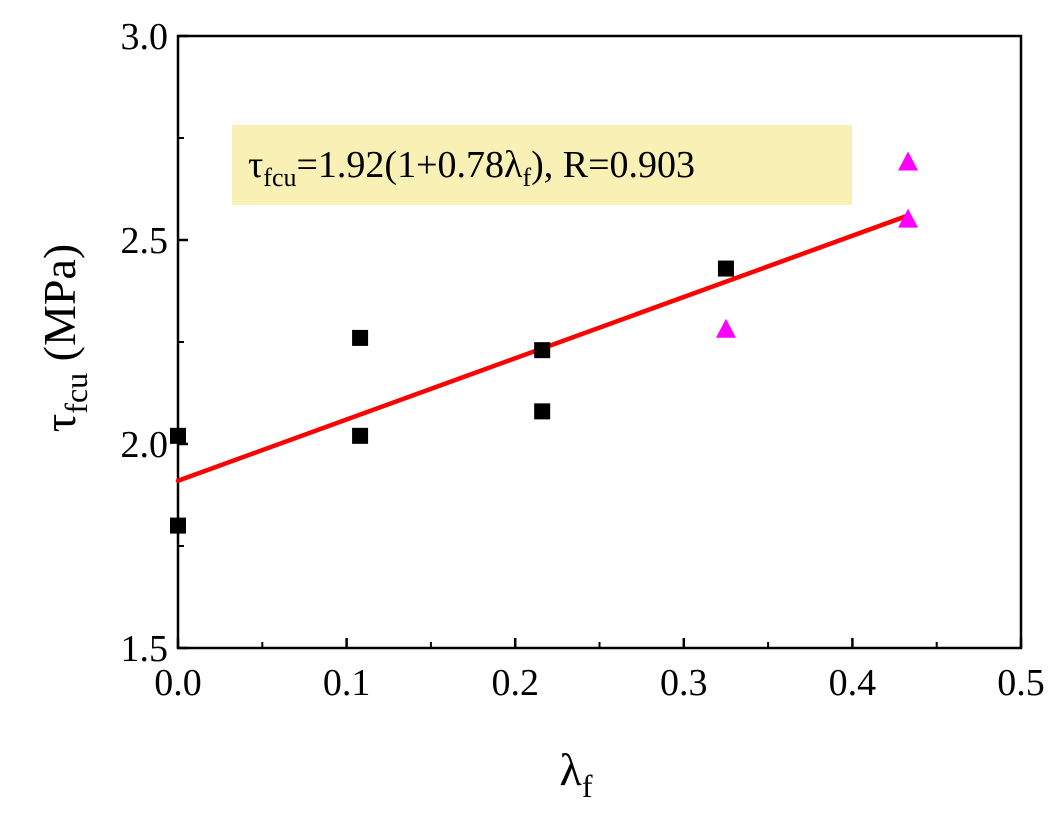 The image size is (1060, 820). Describe the element at coordinates (471, 168) in the screenshot. I see `fit-equation: τfcu=1.92(1+0.78λf), R=0.903` at that location.